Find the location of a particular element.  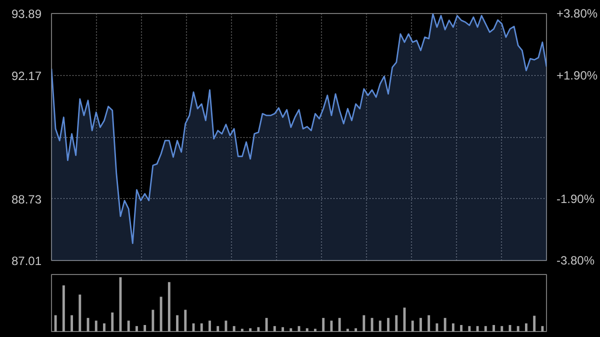

y-tick-label: 93.89 is located at coordinates (26, 14).